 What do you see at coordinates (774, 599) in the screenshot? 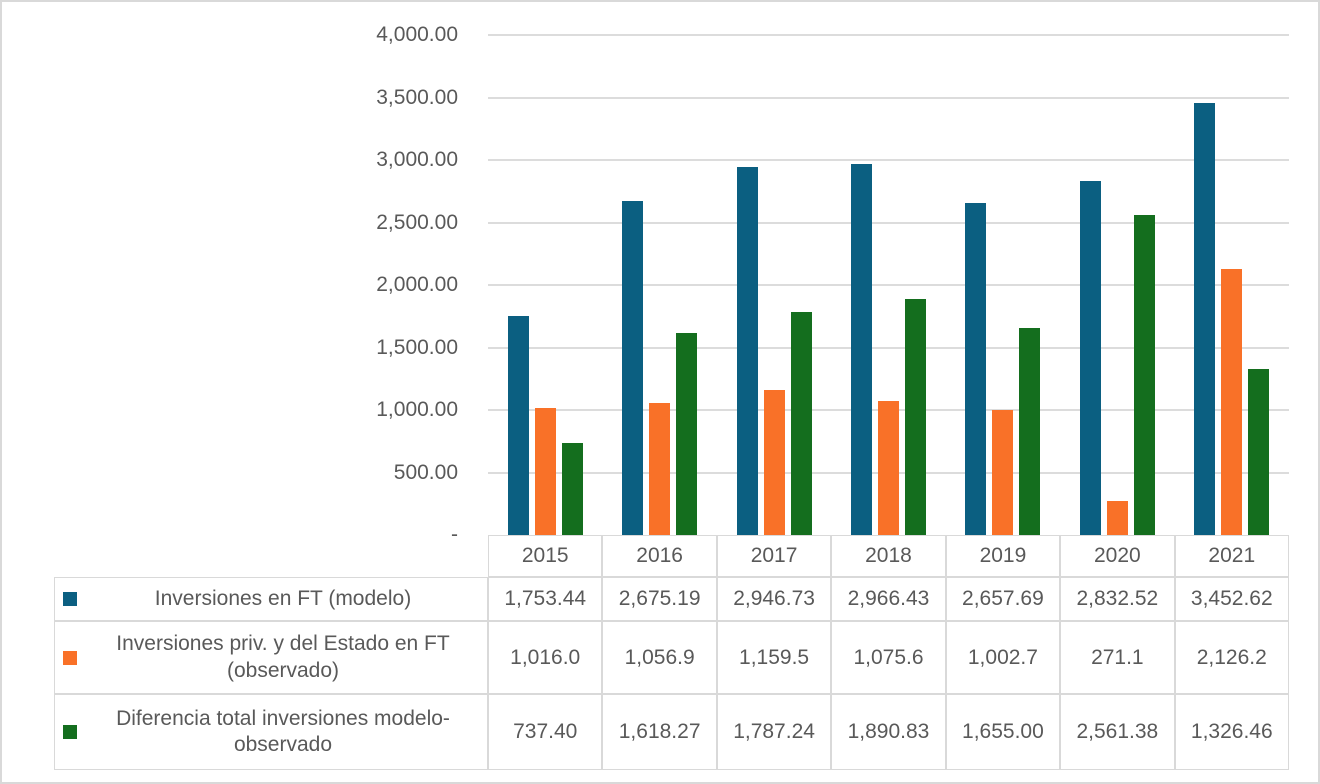
I see `value-cell-2017: 2,946.73` at bounding box center [774, 599].